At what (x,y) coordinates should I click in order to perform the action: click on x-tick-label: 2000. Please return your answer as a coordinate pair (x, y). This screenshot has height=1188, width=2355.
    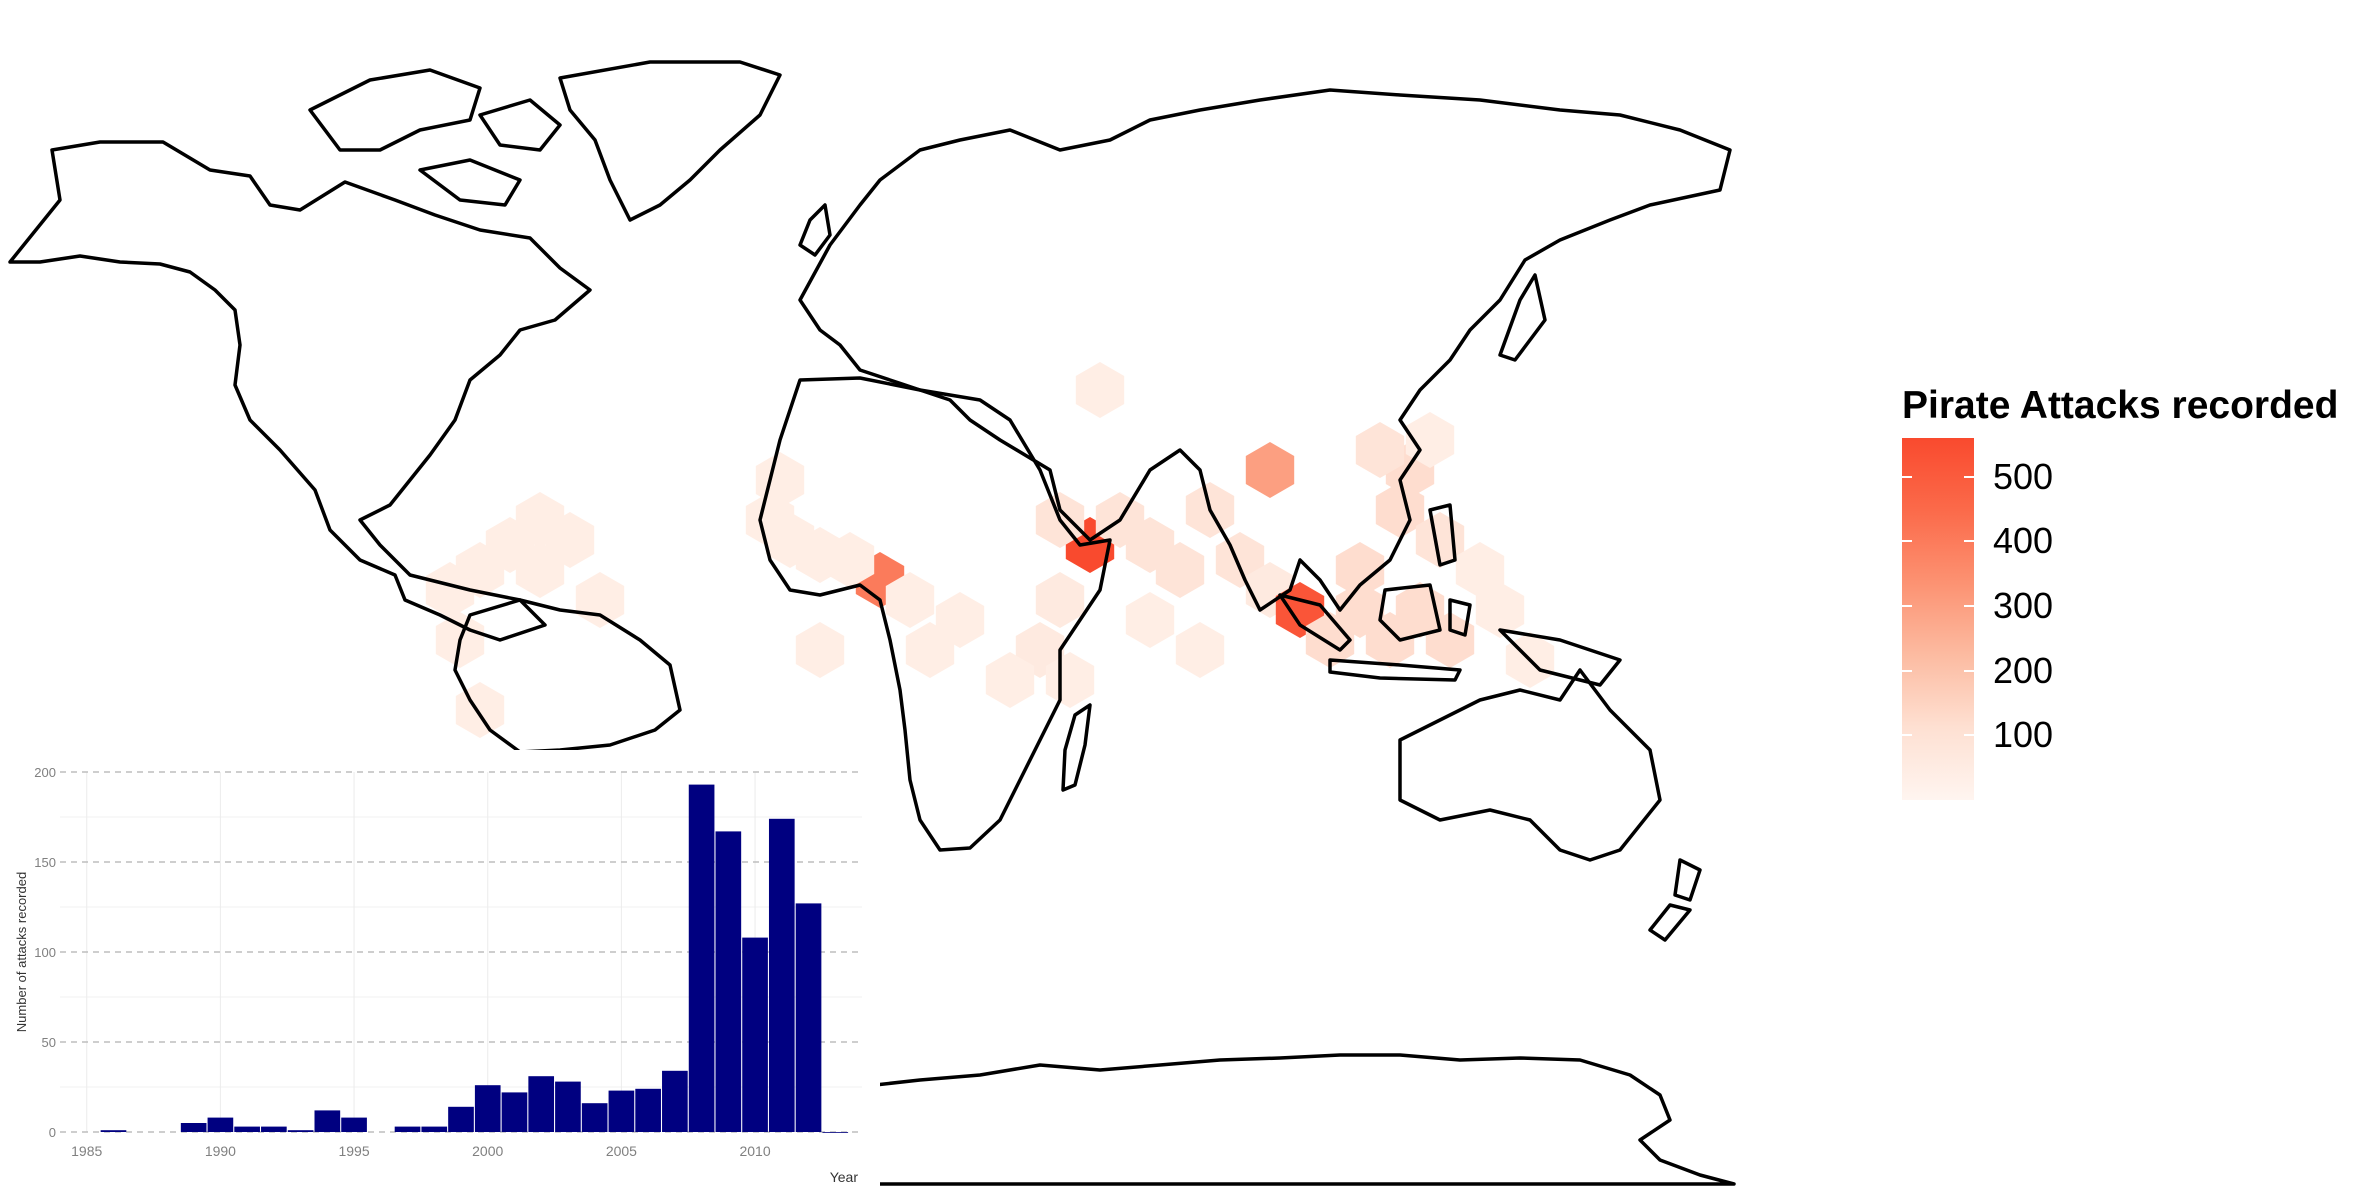
    Looking at the image, I should click on (487, 1151).